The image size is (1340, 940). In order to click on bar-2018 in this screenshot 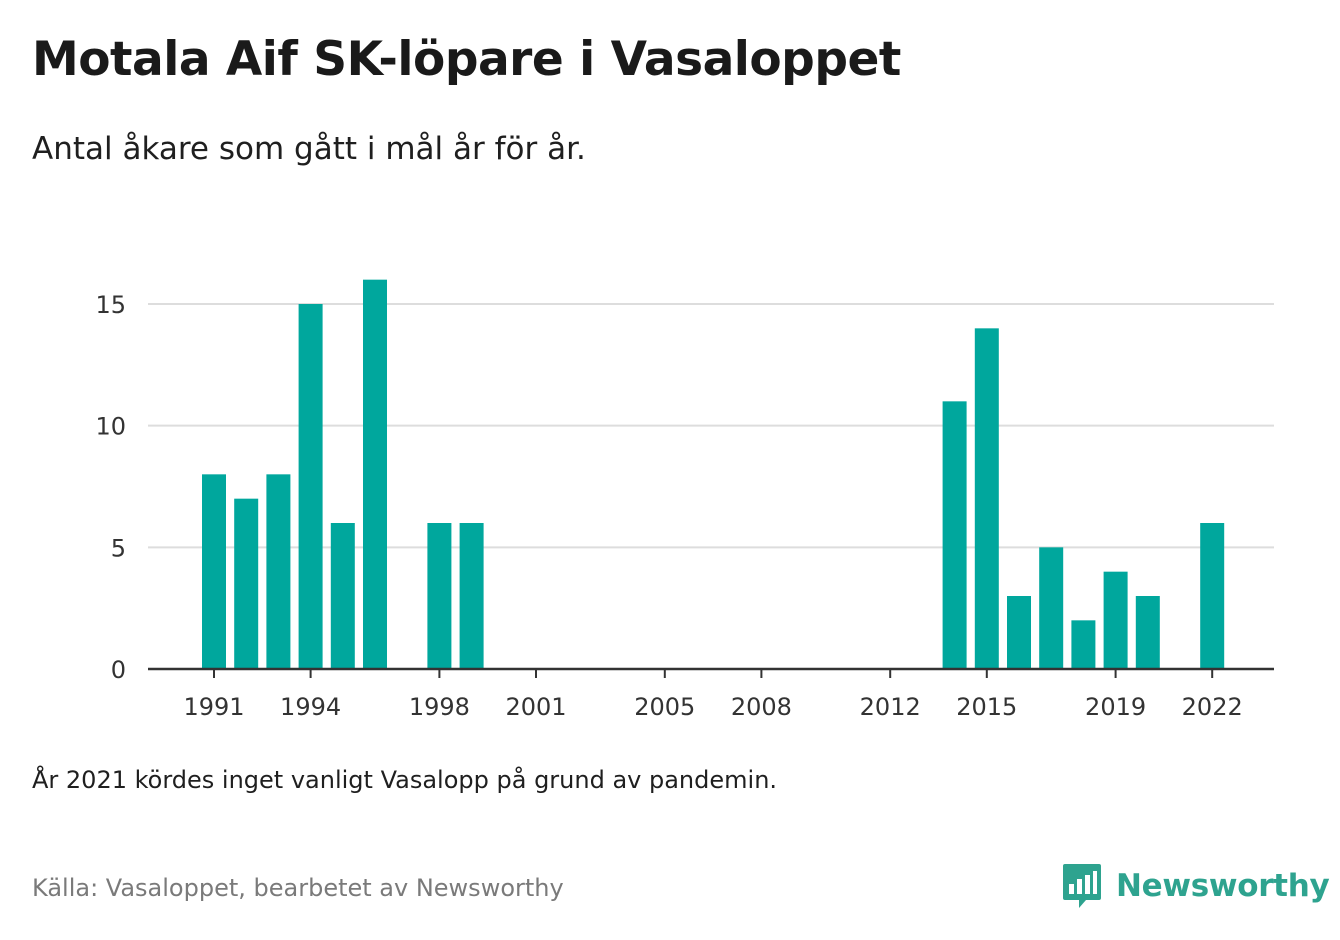, I will do `click(1083, 644)`.